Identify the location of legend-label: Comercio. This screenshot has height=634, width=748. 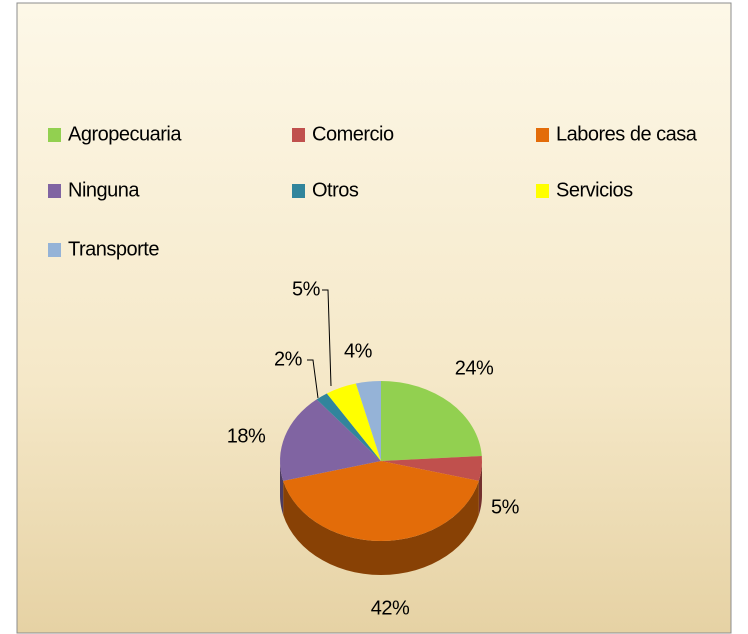
(353, 134).